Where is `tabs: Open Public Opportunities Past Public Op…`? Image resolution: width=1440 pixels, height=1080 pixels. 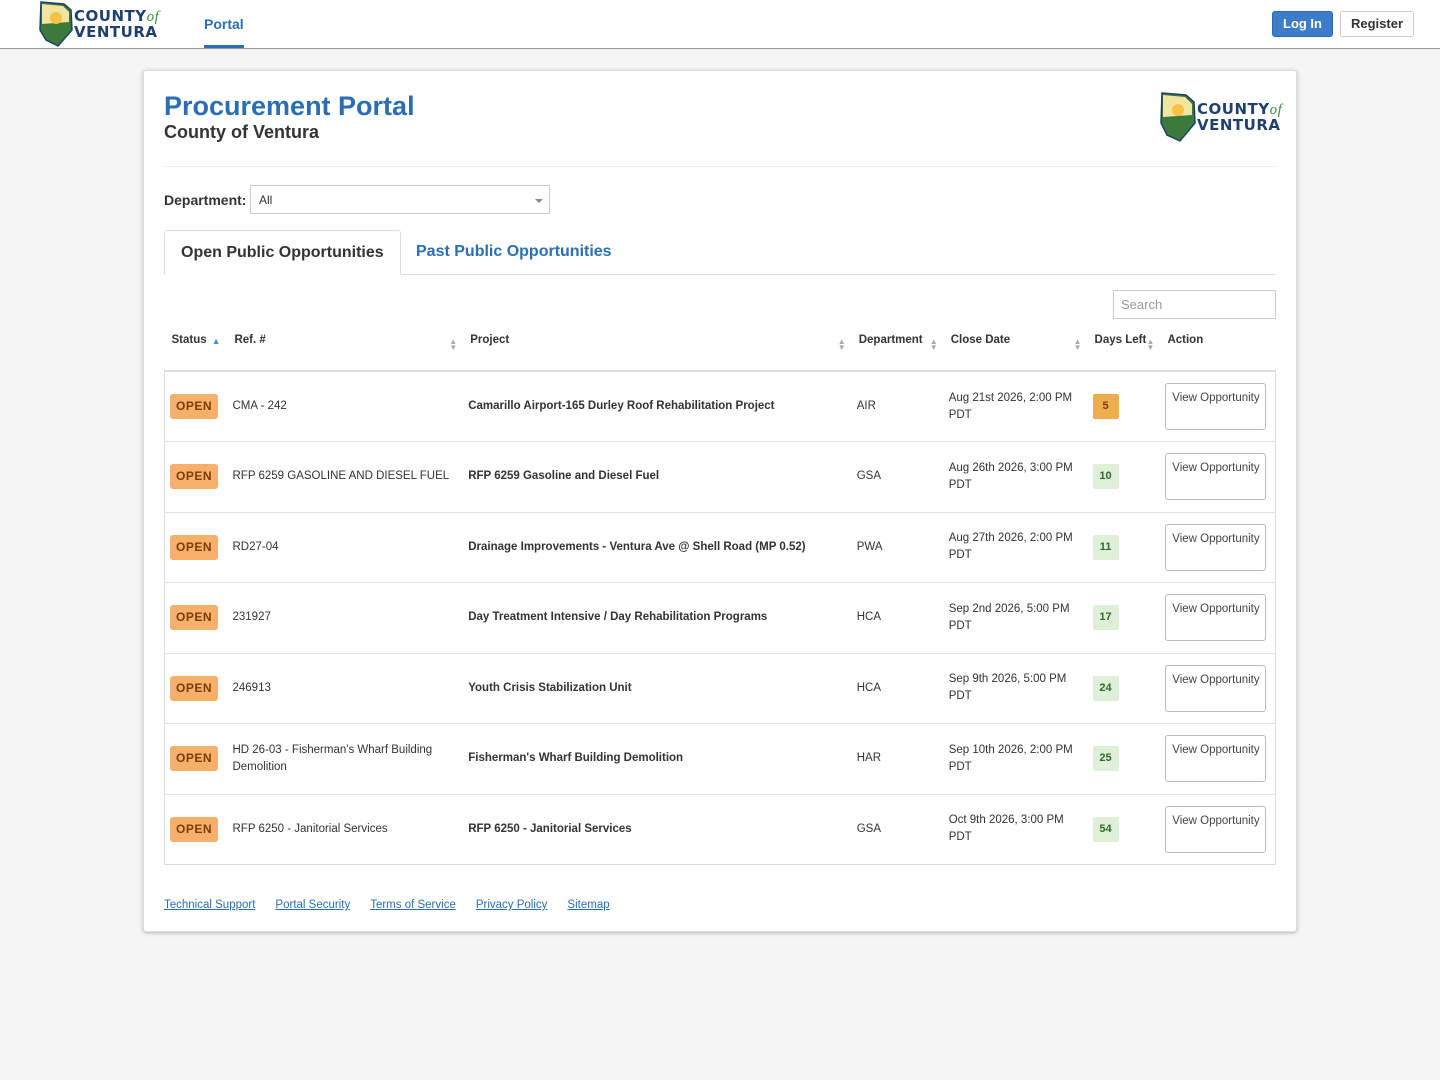 tabs: Open Public Opportunities Past Public Op… is located at coordinates (720, 252).